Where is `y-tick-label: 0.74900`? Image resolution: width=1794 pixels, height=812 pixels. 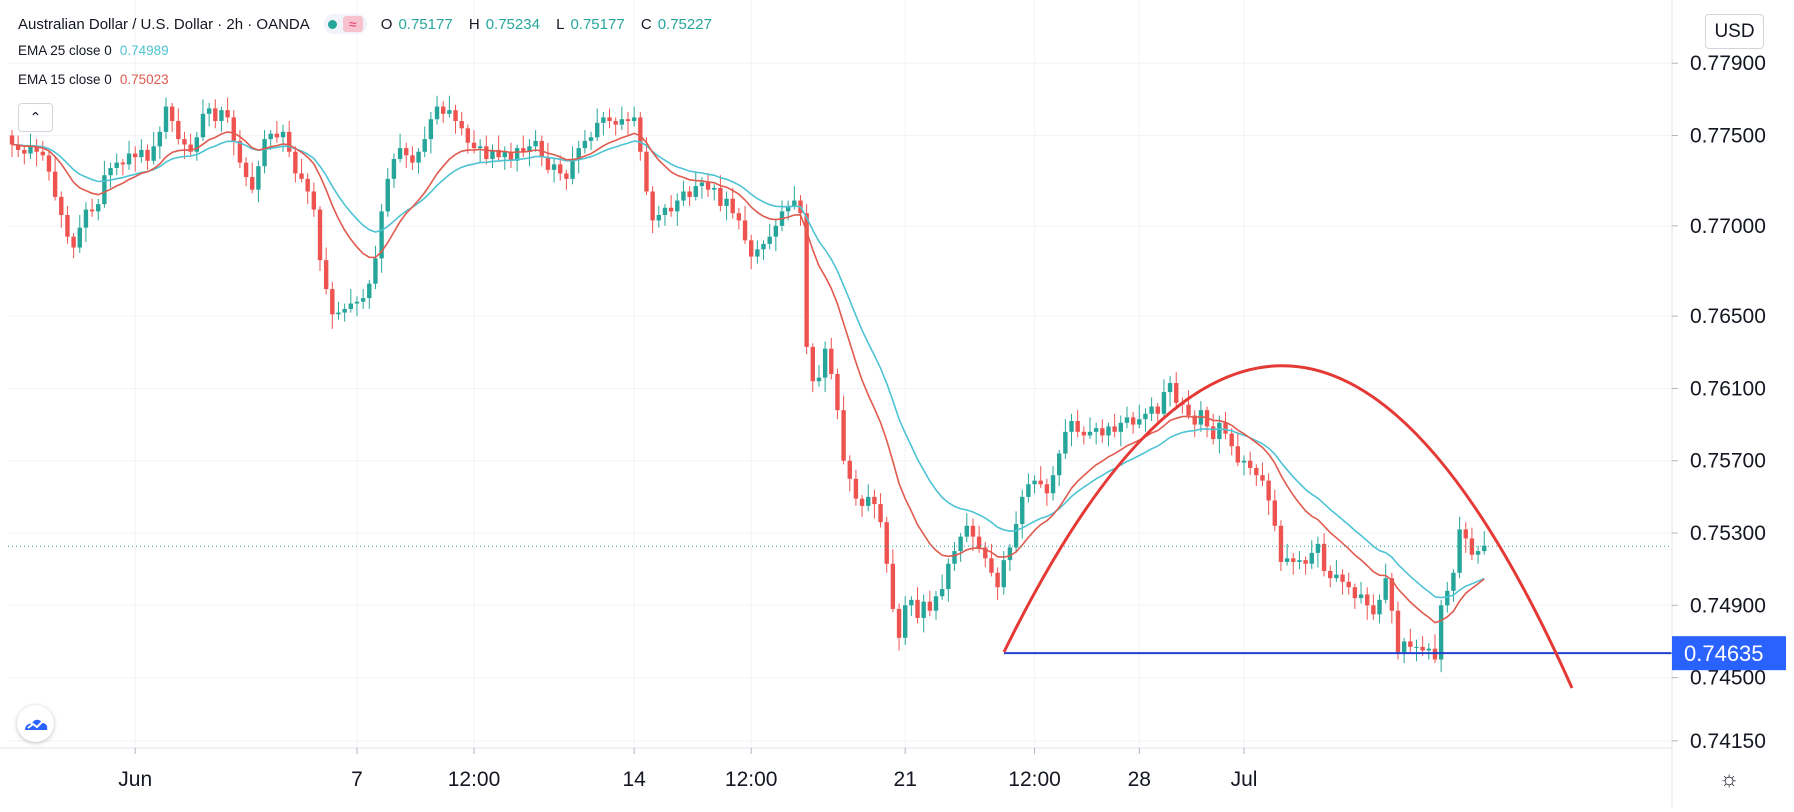
y-tick-label: 0.74900 is located at coordinates (1728, 605).